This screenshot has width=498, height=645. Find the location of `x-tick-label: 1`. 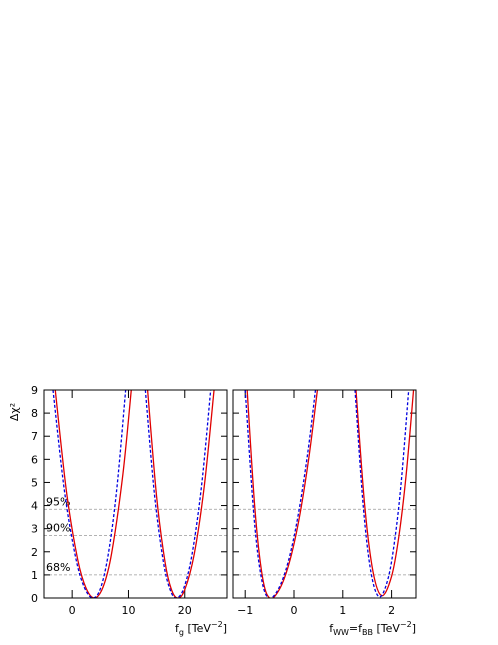

x-tick-label: 1 is located at coordinates (342, 610).